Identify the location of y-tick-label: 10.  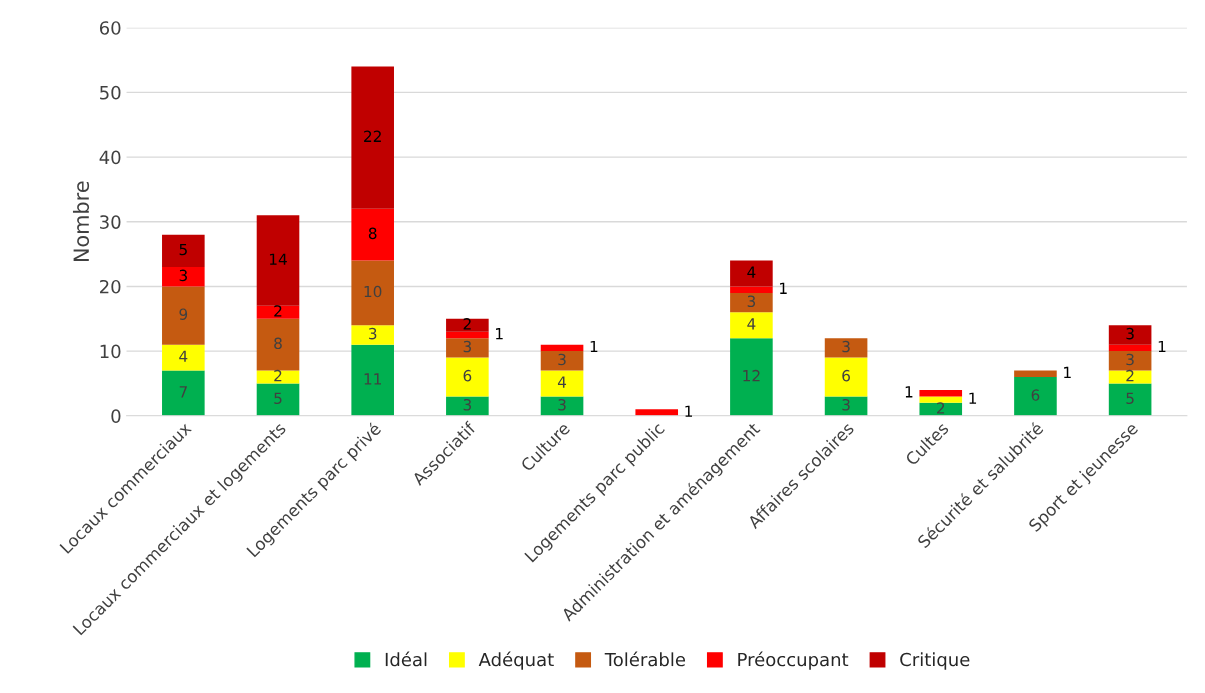
(110, 351).